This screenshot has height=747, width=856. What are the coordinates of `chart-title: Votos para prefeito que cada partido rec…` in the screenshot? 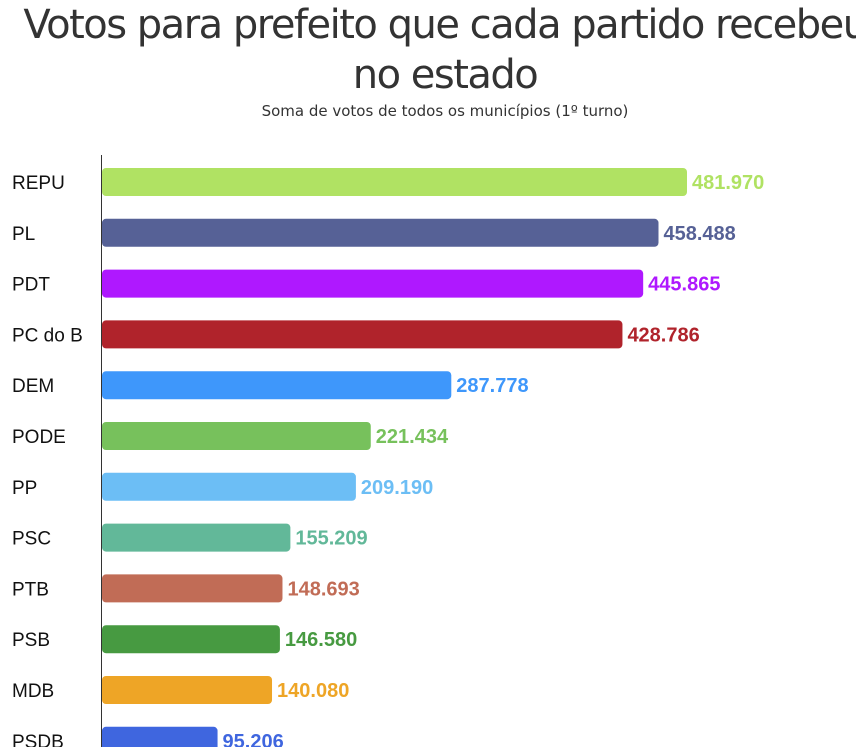 It's located at (439, 50).